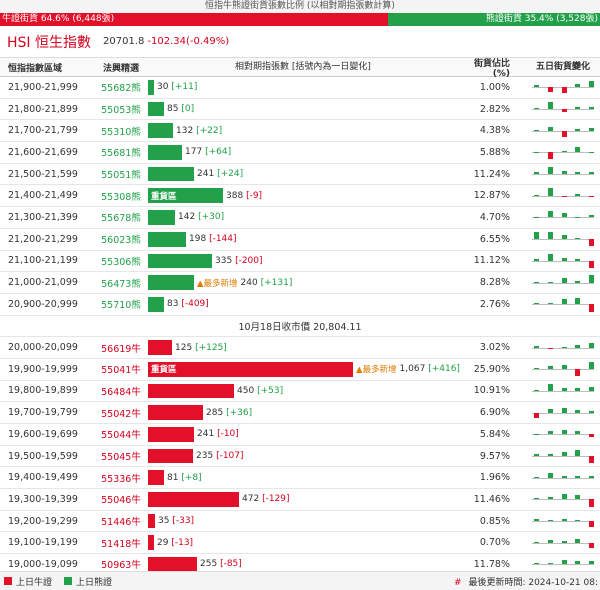 This screenshot has width=600, height=590. I want to click on table-row: 21,500-21,599 55051熊 241 [+24] 11.24%, so click(300, 175).